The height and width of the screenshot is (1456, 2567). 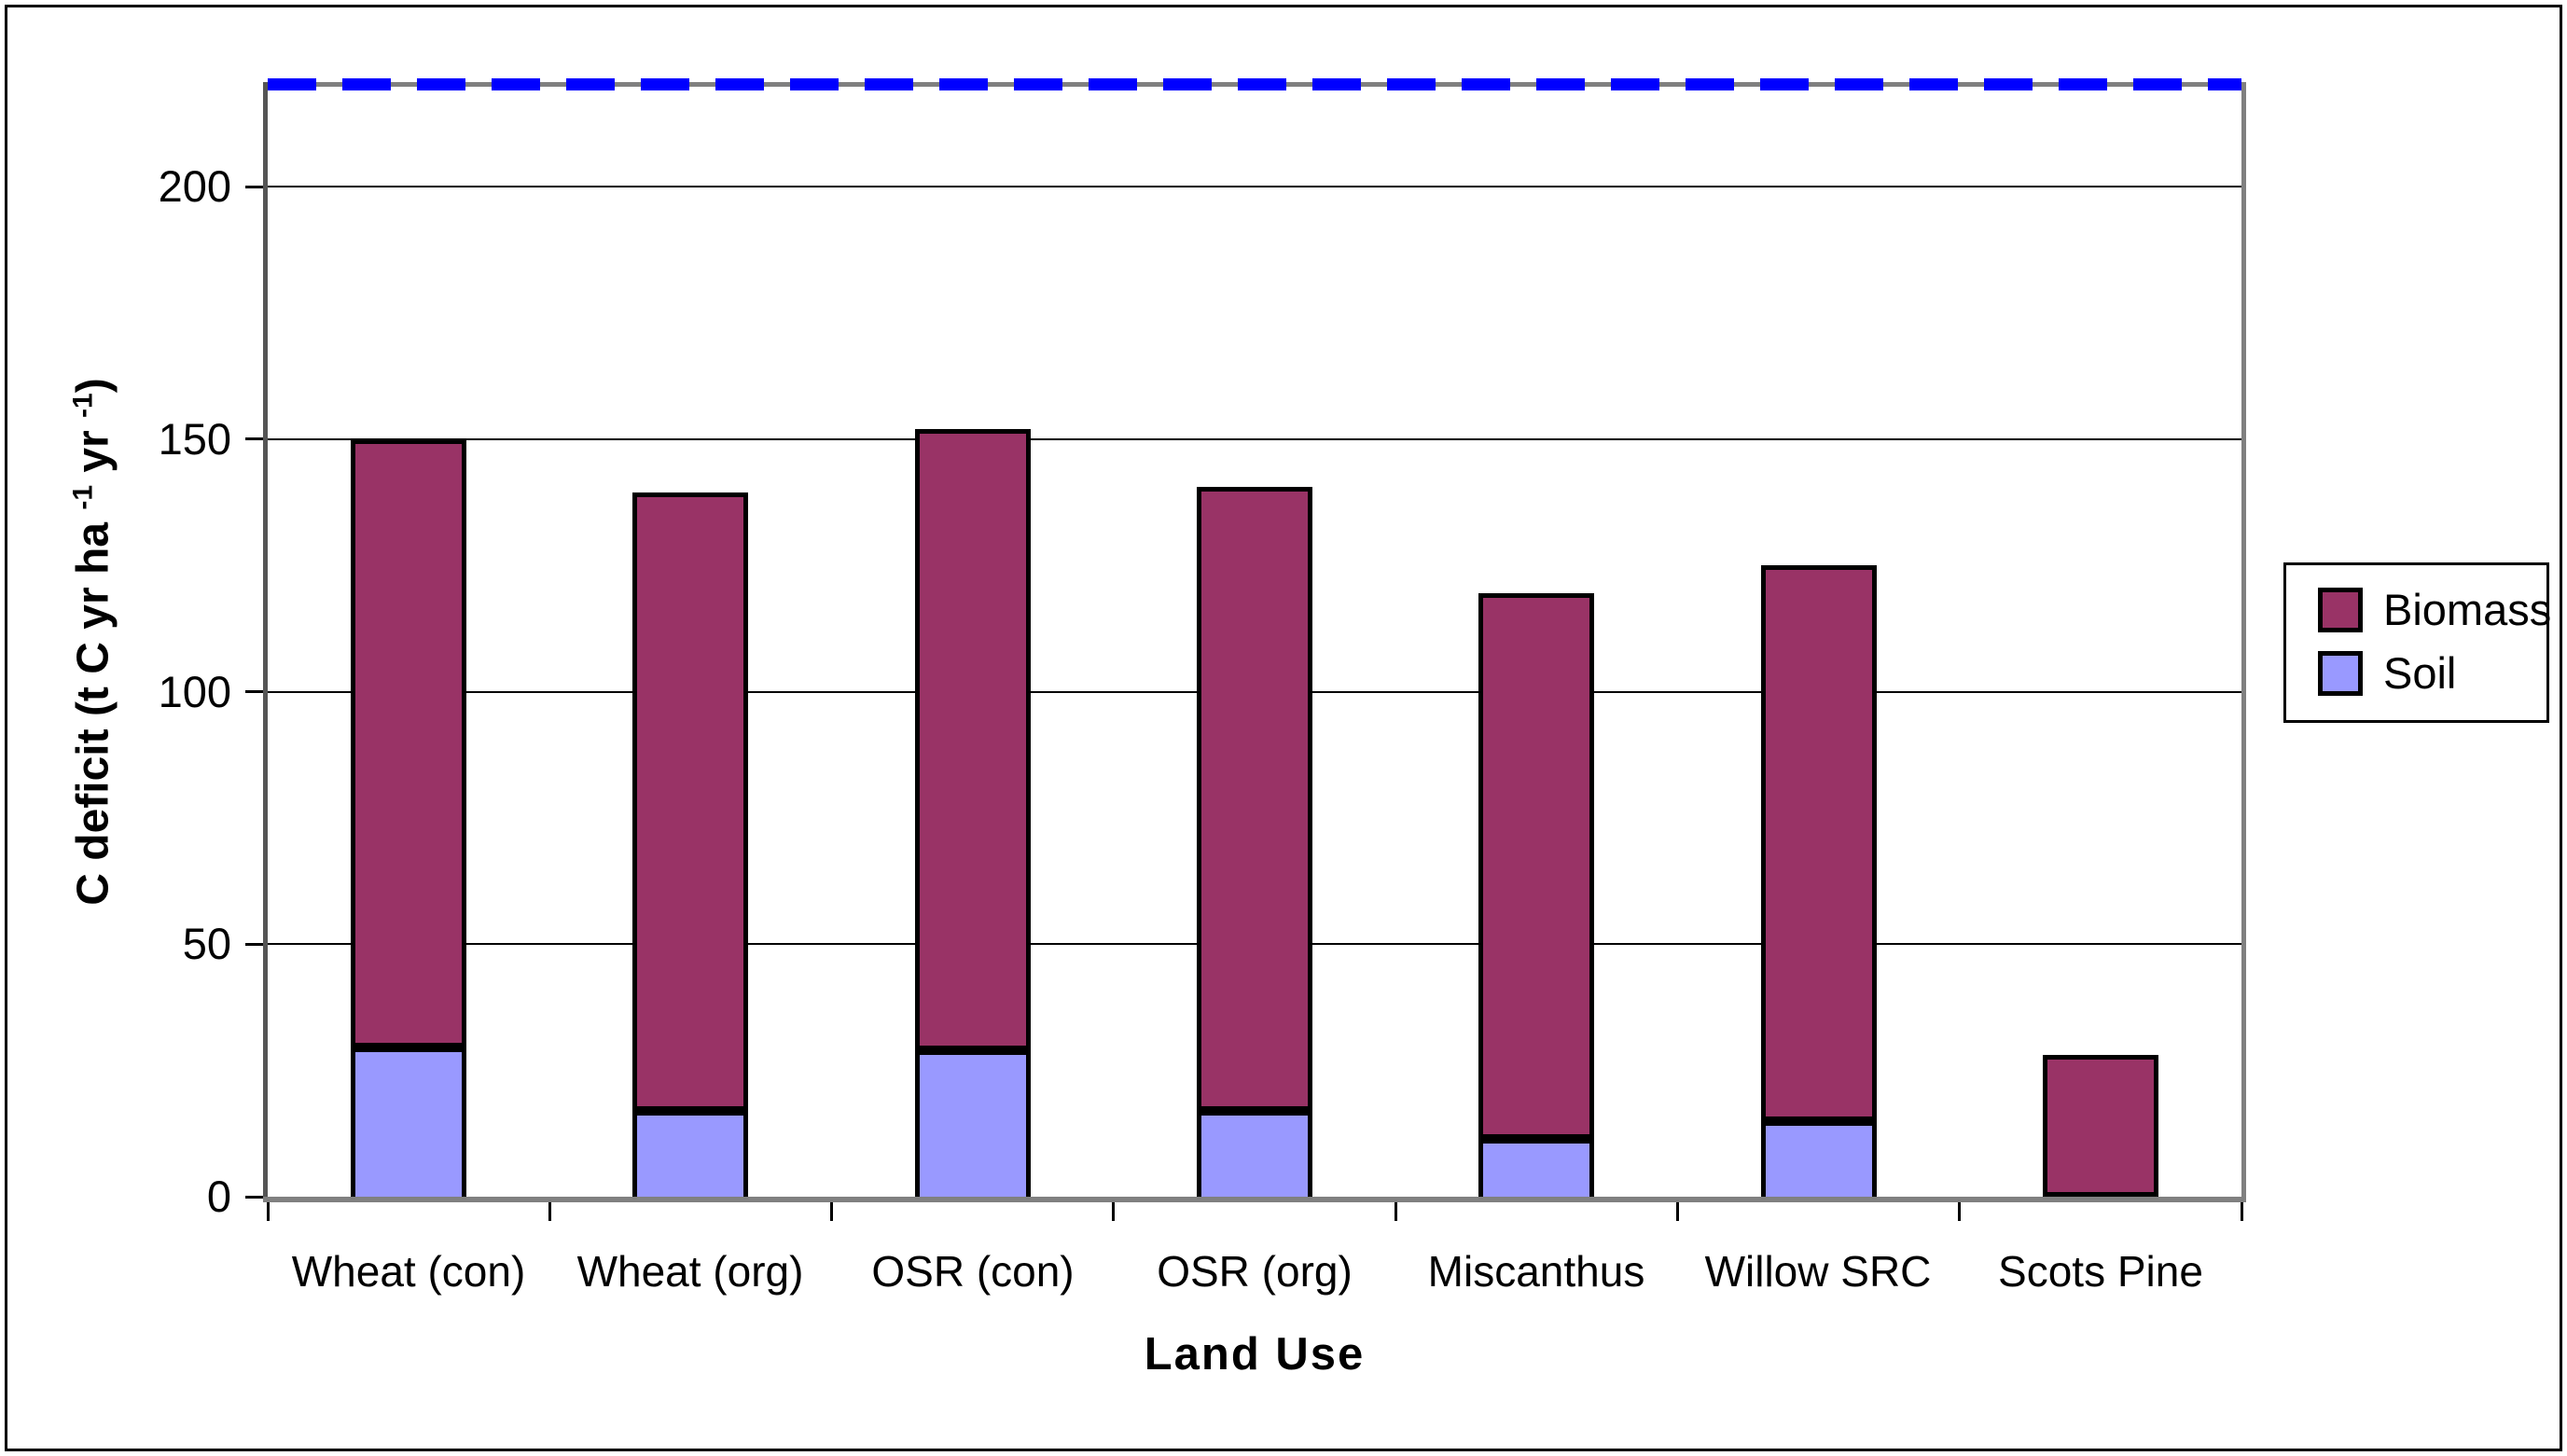 What do you see at coordinates (973, 739) in the screenshot?
I see `bar-segment-biomass-osr-con` at bounding box center [973, 739].